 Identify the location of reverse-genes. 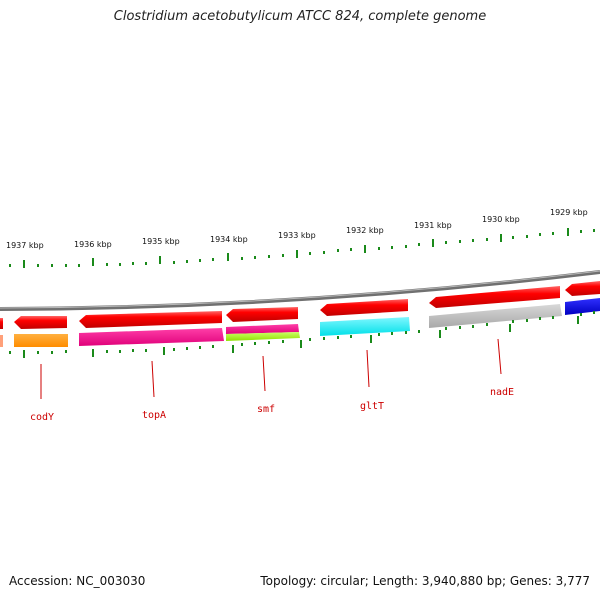
(300, 322).